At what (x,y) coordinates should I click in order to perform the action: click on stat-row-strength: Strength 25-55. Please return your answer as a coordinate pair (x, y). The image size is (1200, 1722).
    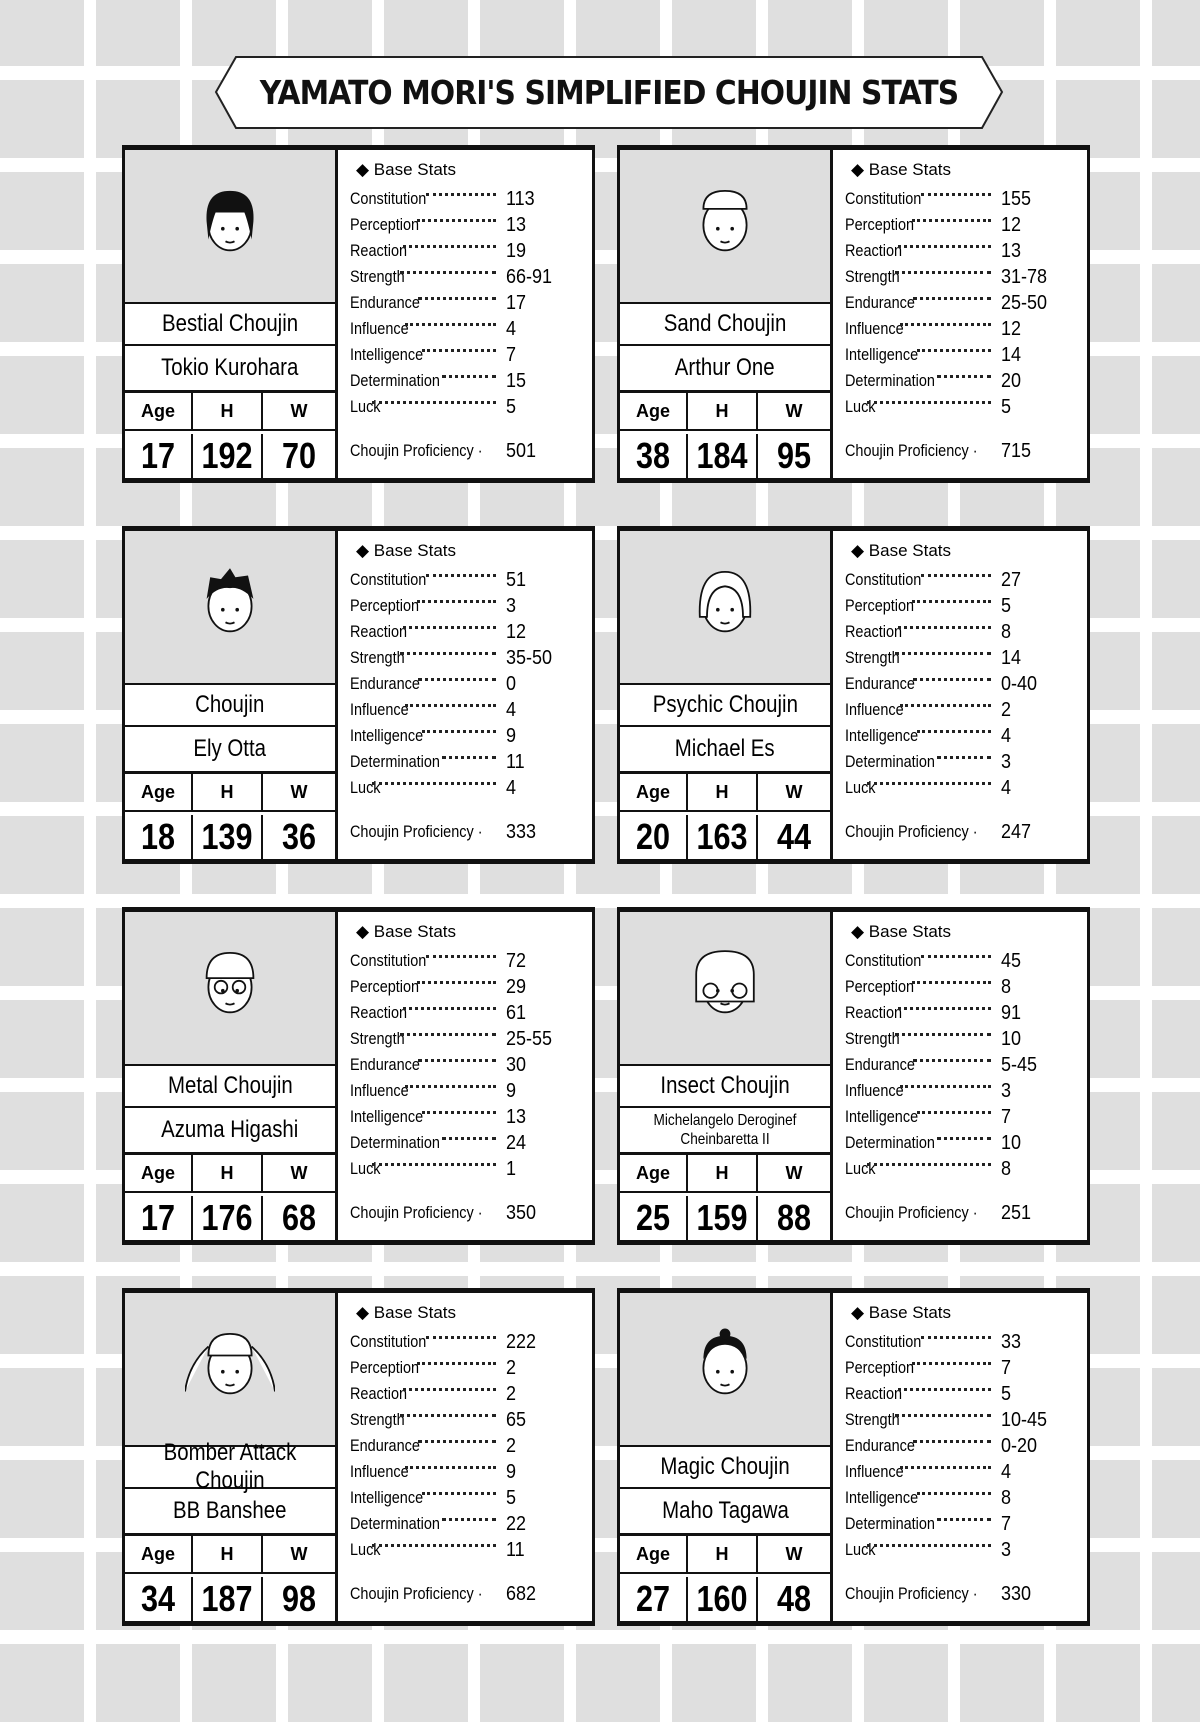
    Looking at the image, I should click on (471, 1039).